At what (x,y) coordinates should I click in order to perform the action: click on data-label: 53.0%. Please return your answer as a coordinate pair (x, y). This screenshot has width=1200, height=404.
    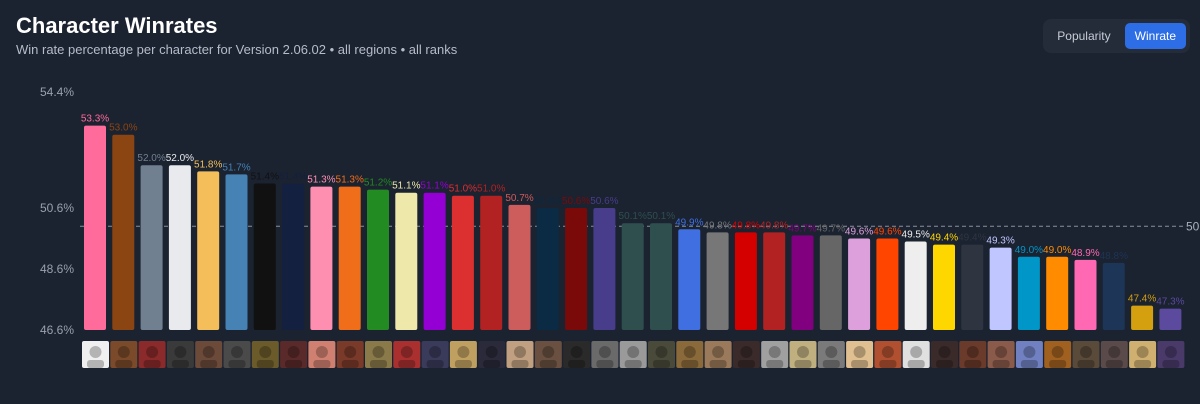
    Looking at the image, I should click on (123, 128).